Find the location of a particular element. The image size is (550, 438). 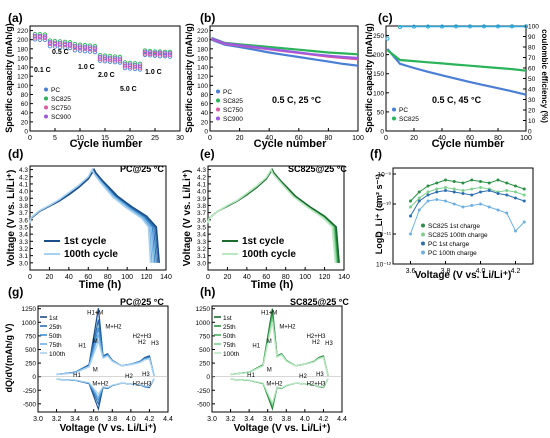

panel-e-letter: (e) is located at coordinates (207, 154).